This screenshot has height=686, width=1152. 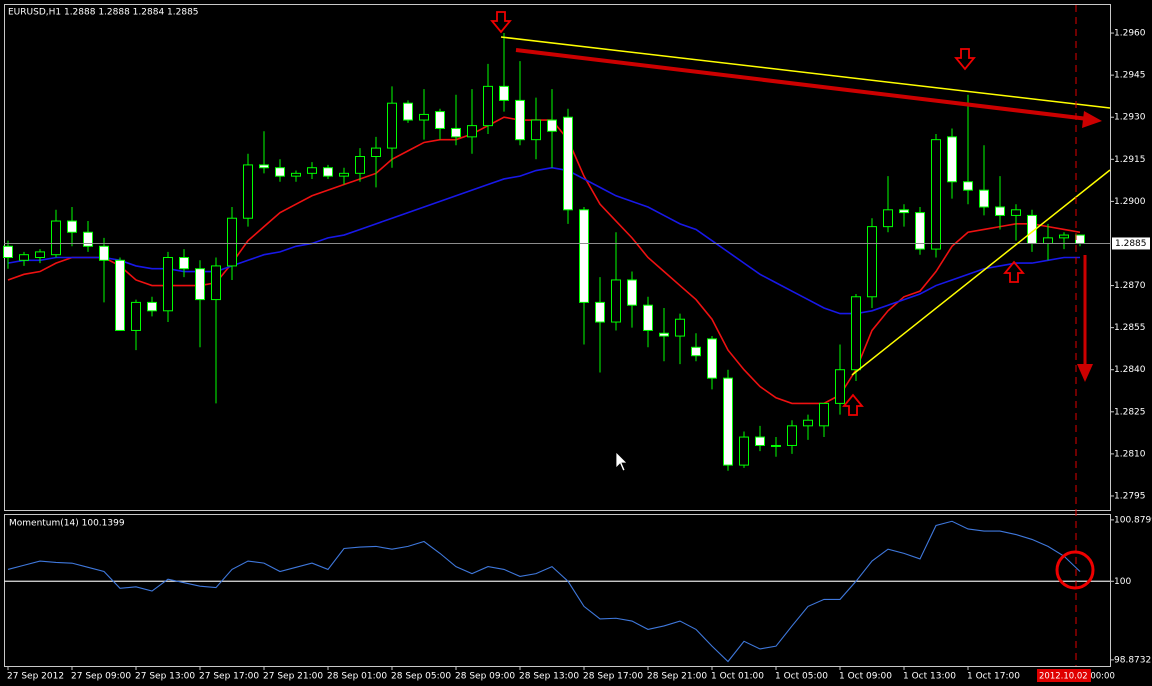 I want to click on y-tick-label: 100.8799, so click(x=1133, y=520).